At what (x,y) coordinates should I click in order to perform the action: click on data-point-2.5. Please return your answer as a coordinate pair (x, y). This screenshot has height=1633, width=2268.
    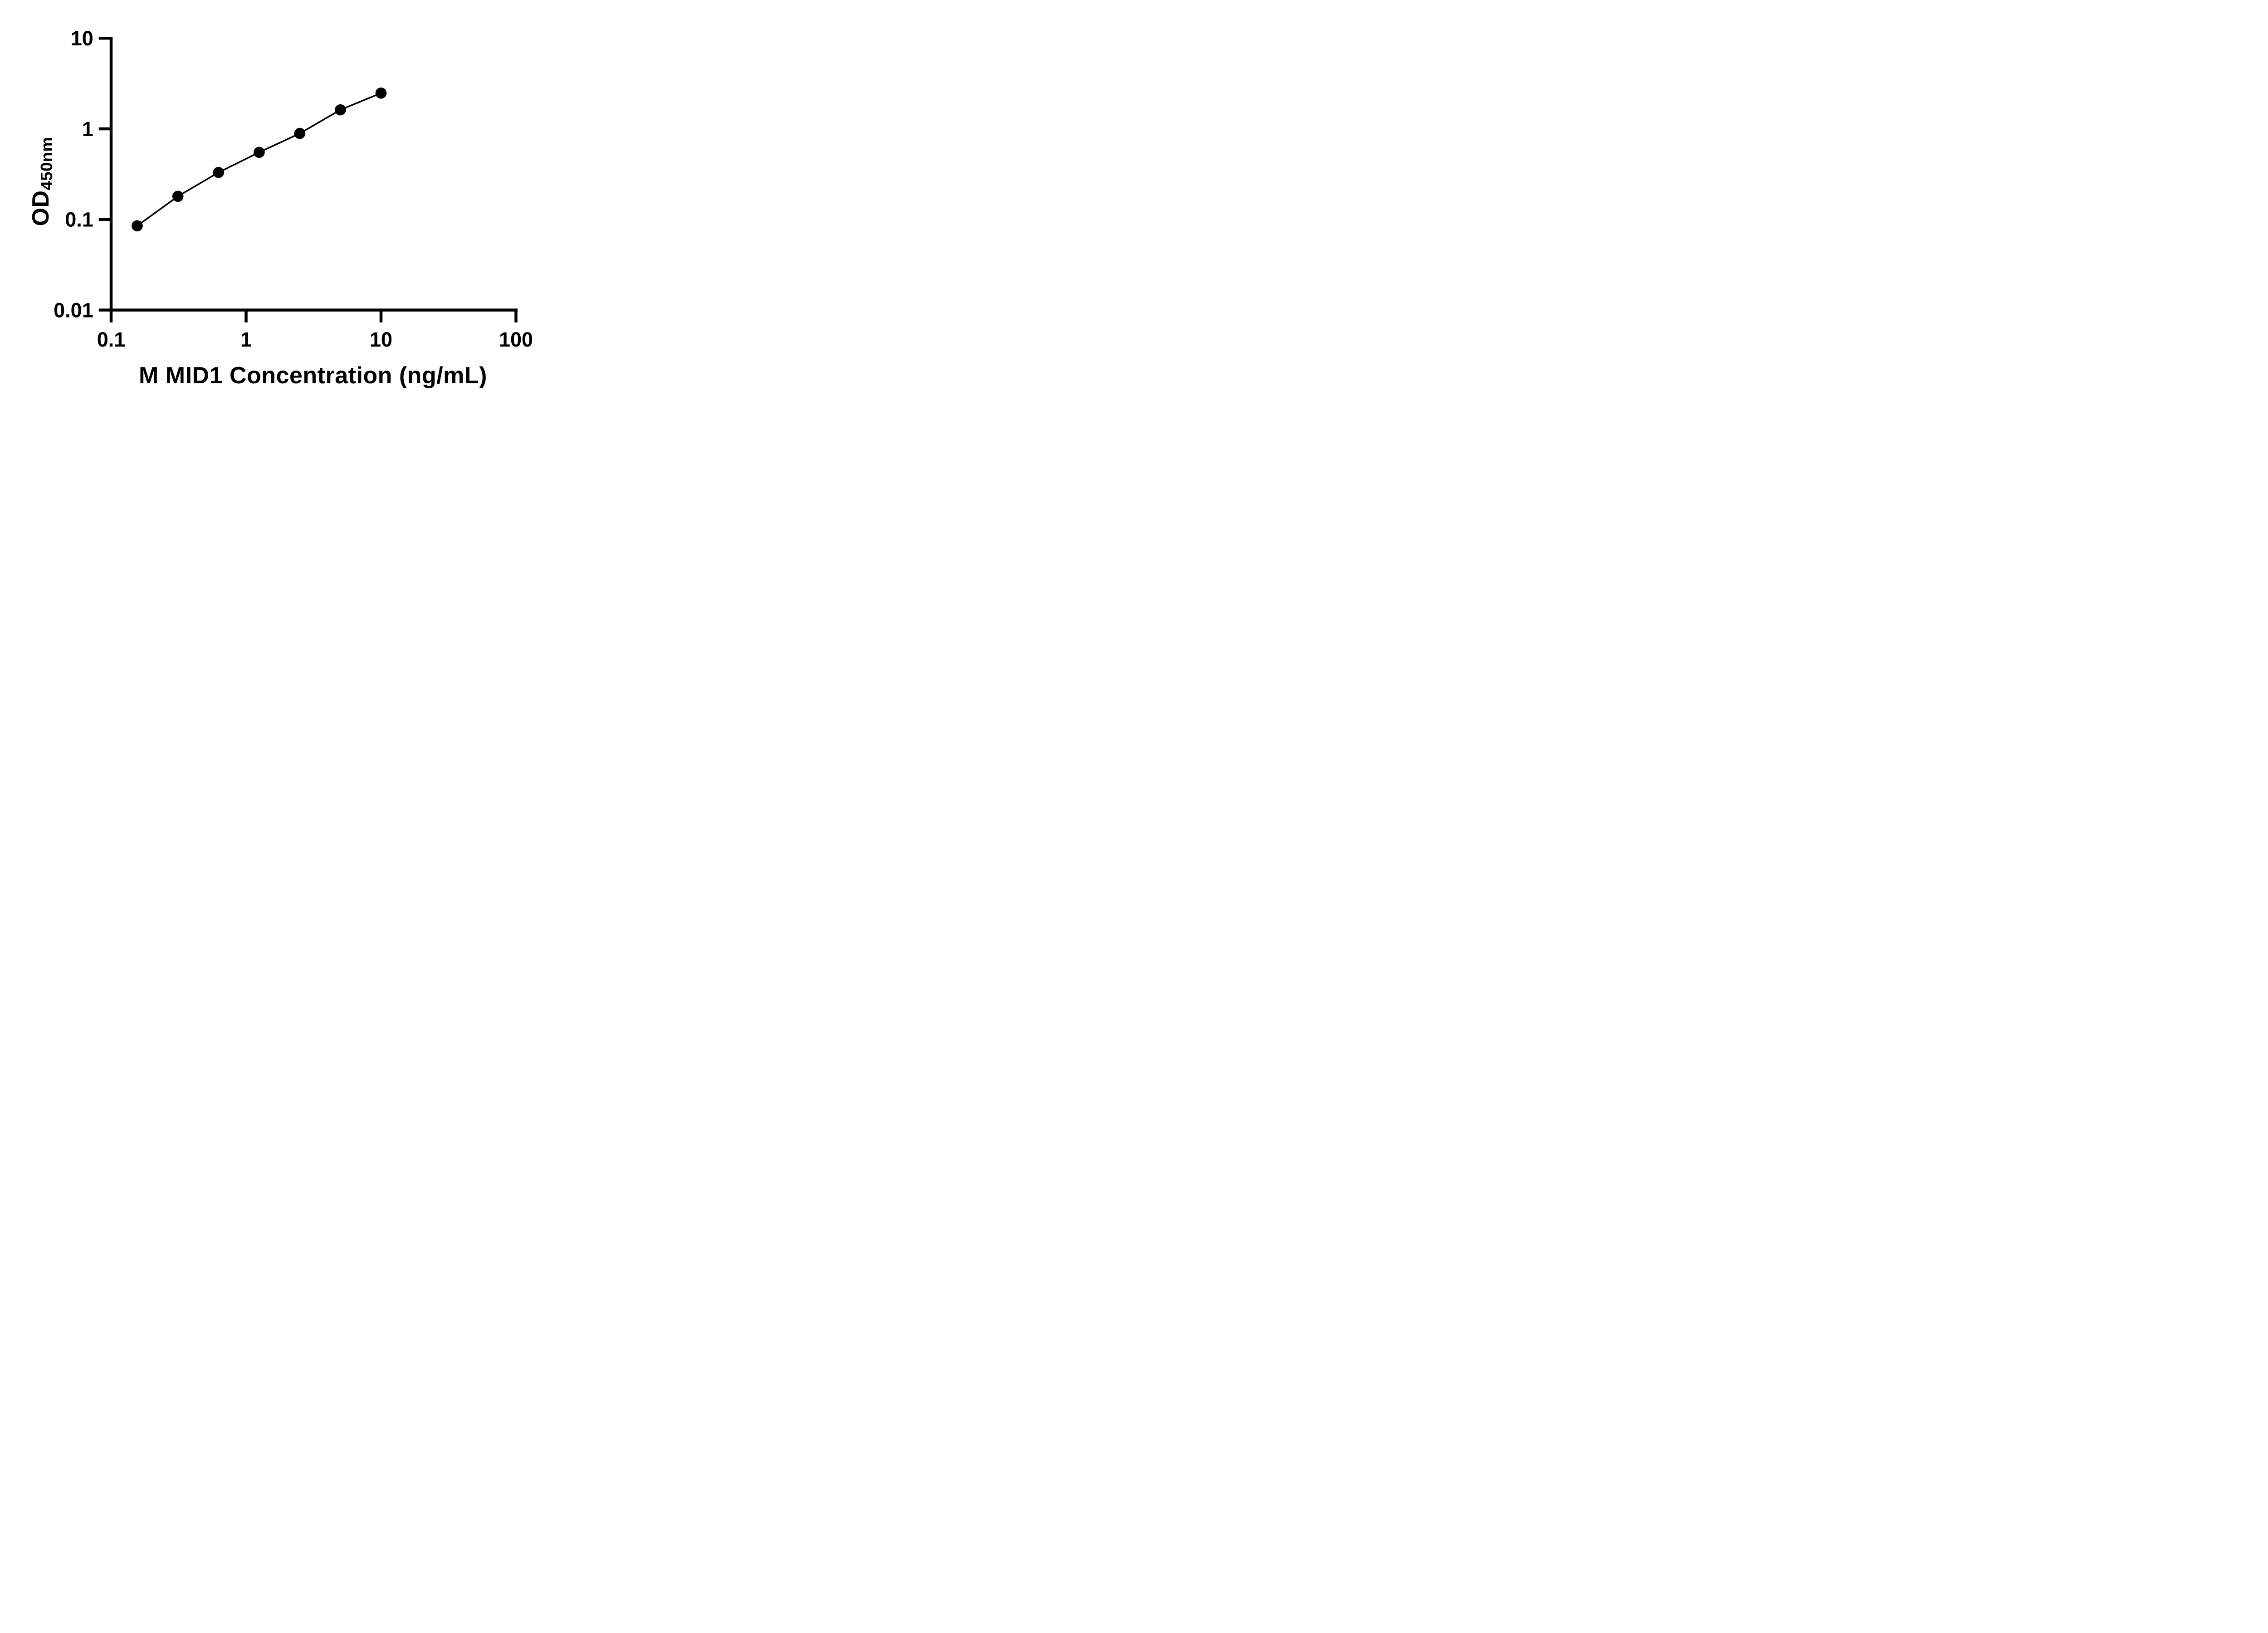
    Looking at the image, I should click on (300, 133).